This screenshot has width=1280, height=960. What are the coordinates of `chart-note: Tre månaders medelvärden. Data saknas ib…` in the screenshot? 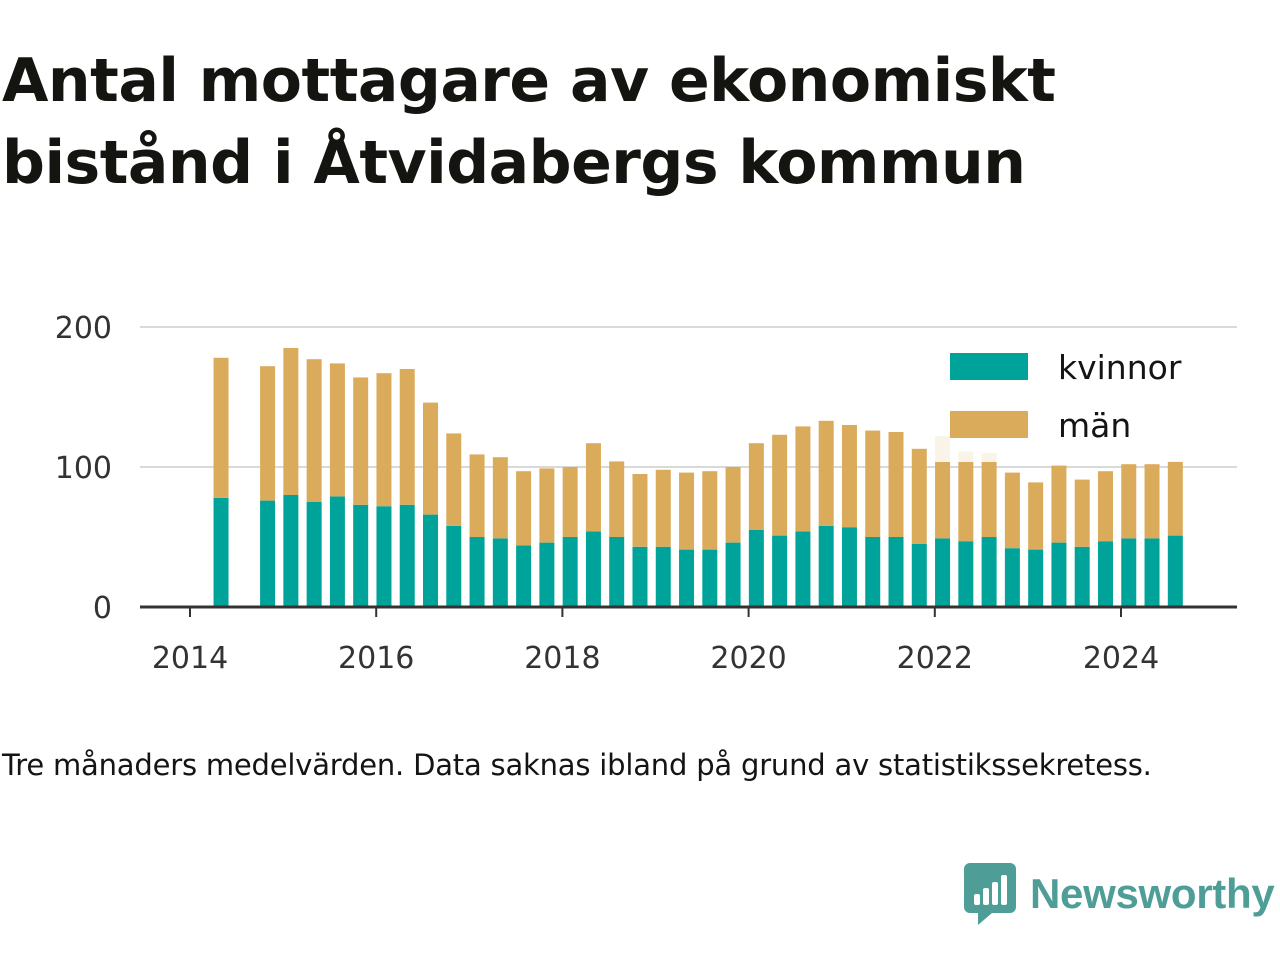 It's located at (577, 765).